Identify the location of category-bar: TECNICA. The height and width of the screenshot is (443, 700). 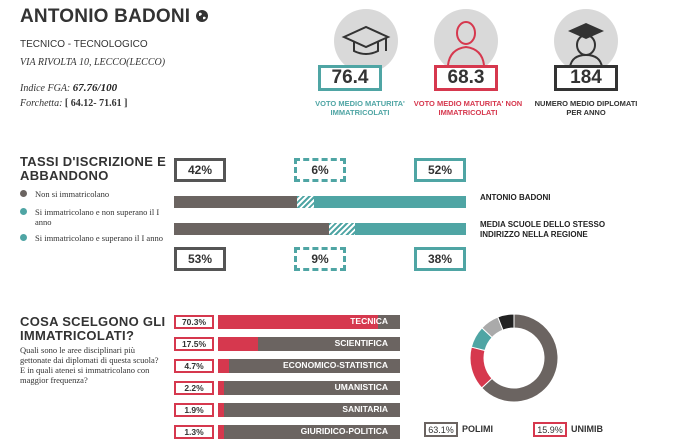
(309, 322).